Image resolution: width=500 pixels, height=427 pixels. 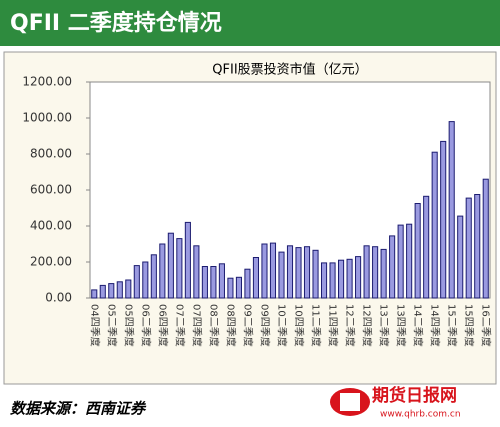 I want to click on x-tick-label: 08二季度, so click(x=213, y=325).